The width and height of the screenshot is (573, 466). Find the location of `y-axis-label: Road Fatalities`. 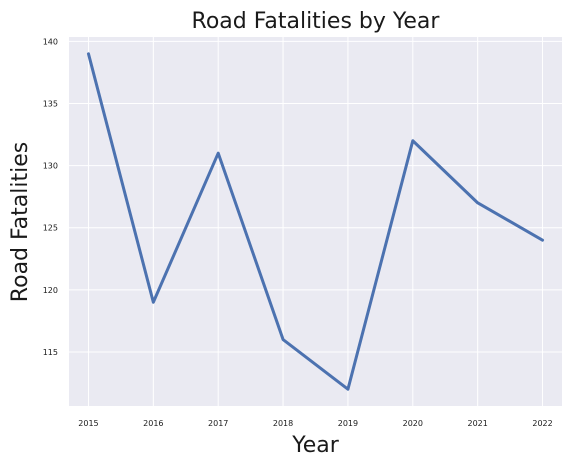

y-axis-label: Road Fatalities is located at coordinates (20, 222).